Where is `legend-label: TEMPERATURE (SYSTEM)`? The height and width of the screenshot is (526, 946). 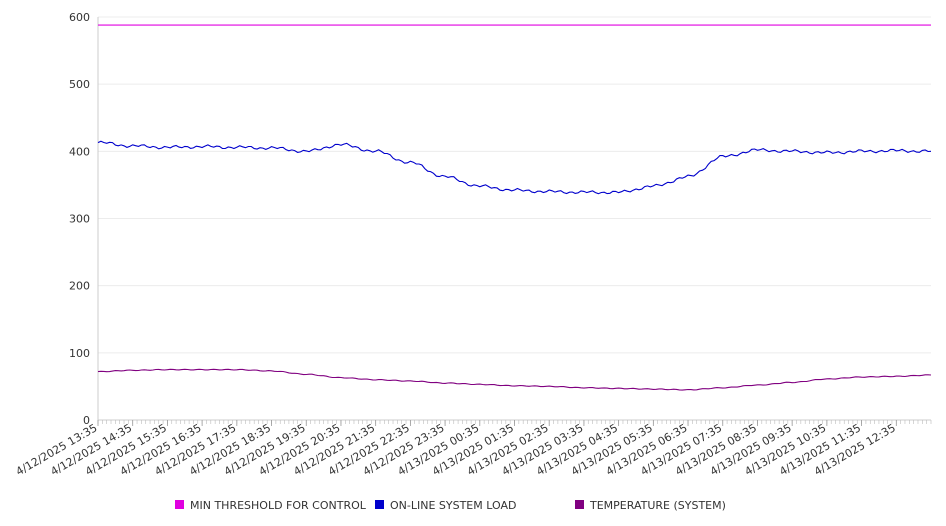 legend-label: TEMPERATURE (SYSTEM) is located at coordinates (657, 505).